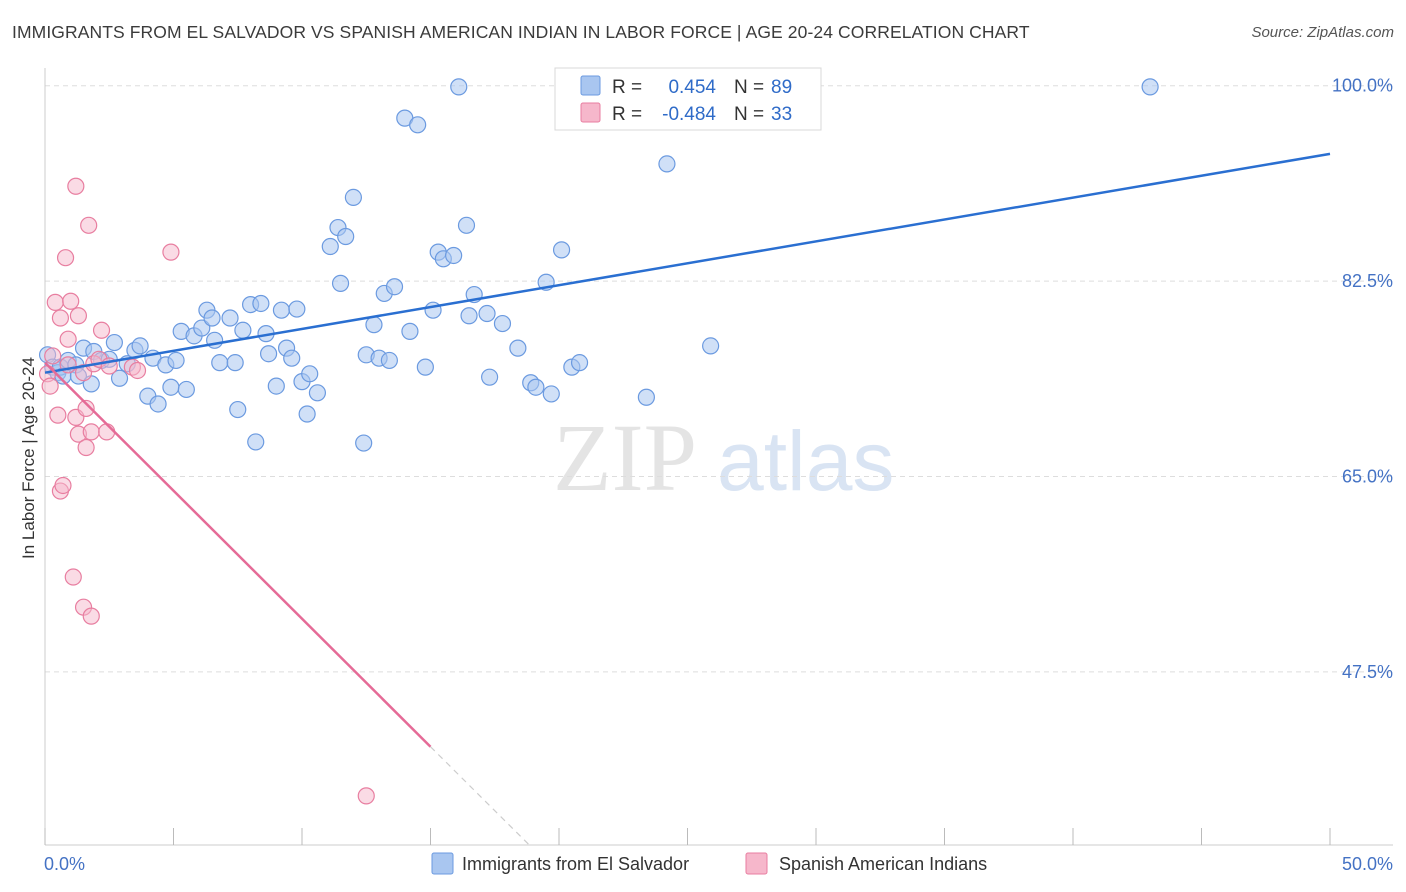  I want to click on legend-series-name-blue: Immigrants from El Salvador, so click(575, 864).